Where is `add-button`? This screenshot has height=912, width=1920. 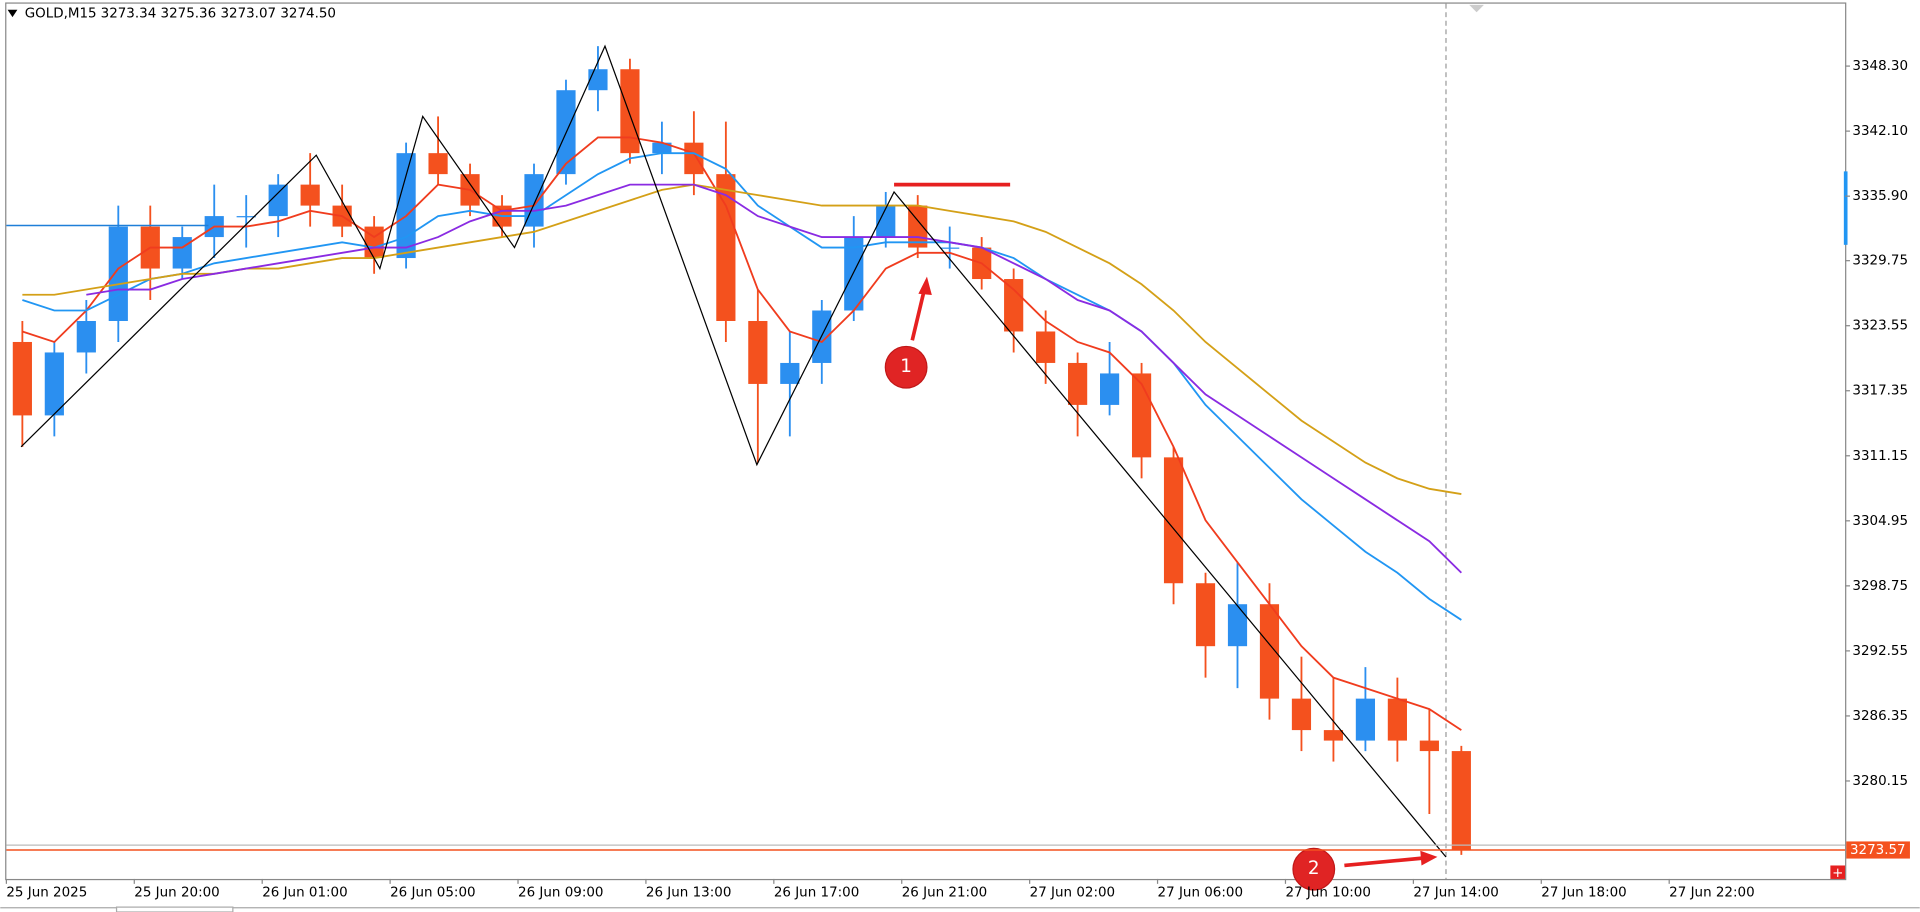
add-button is located at coordinates (1838, 872).